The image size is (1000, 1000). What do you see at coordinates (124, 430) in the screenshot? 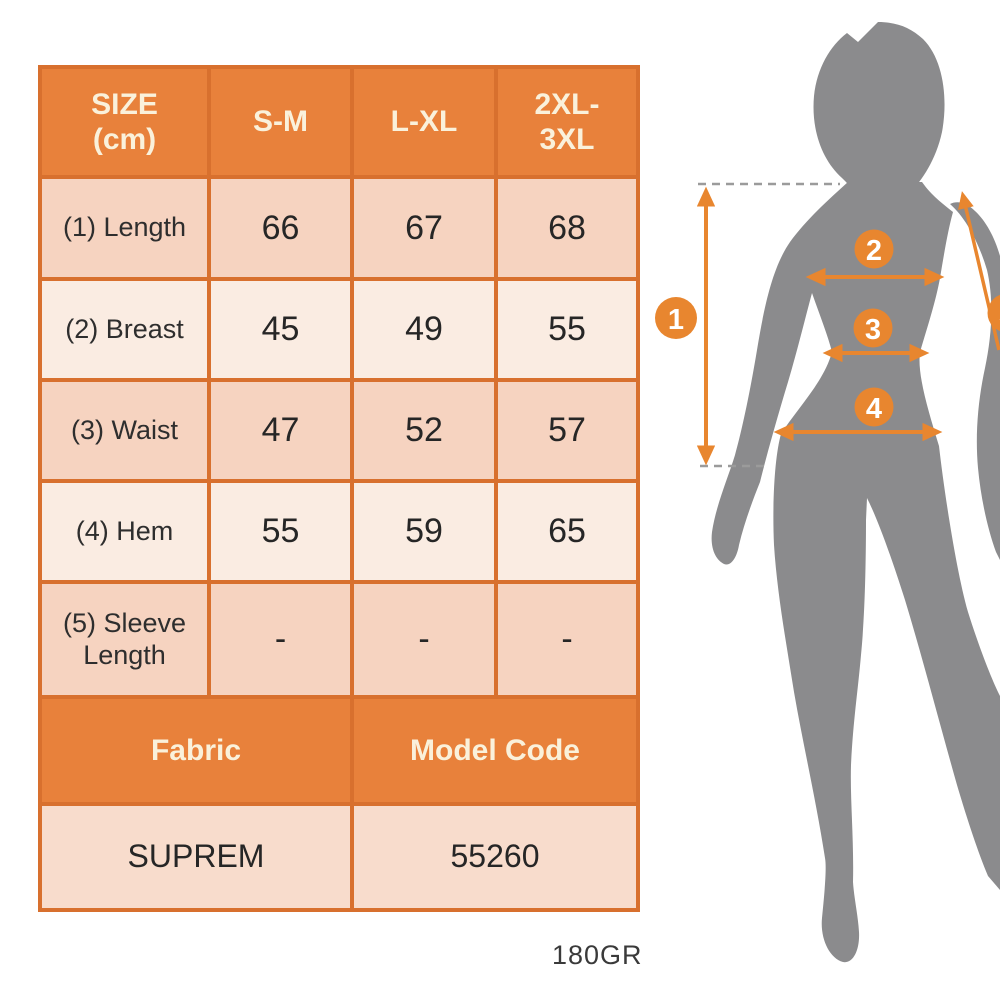
I see `row-label-waist: (3) Waist` at bounding box center [124, 430].